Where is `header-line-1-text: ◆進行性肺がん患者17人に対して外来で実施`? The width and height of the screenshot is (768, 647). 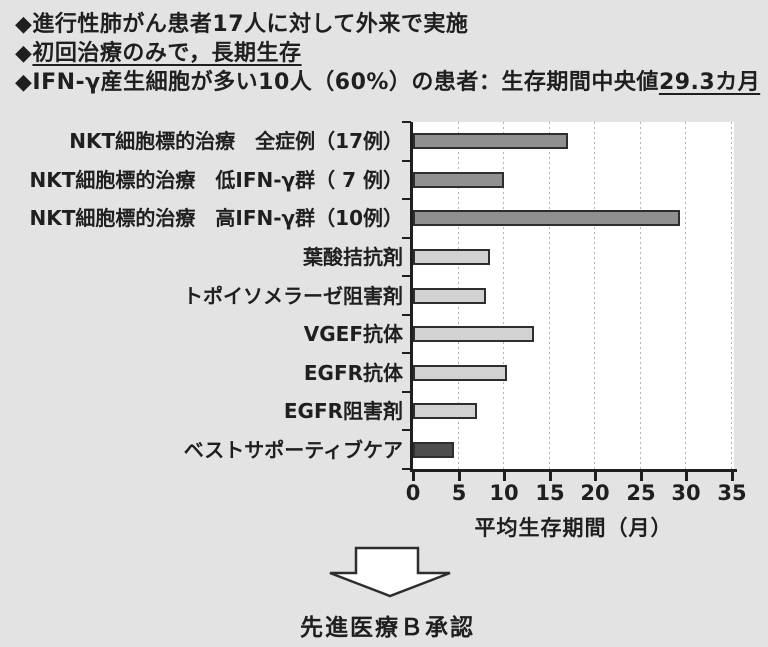 header-line-1-text: ◆進行性肺がん患者17人に対して外来で実施 is located at coordinates (242, 24).